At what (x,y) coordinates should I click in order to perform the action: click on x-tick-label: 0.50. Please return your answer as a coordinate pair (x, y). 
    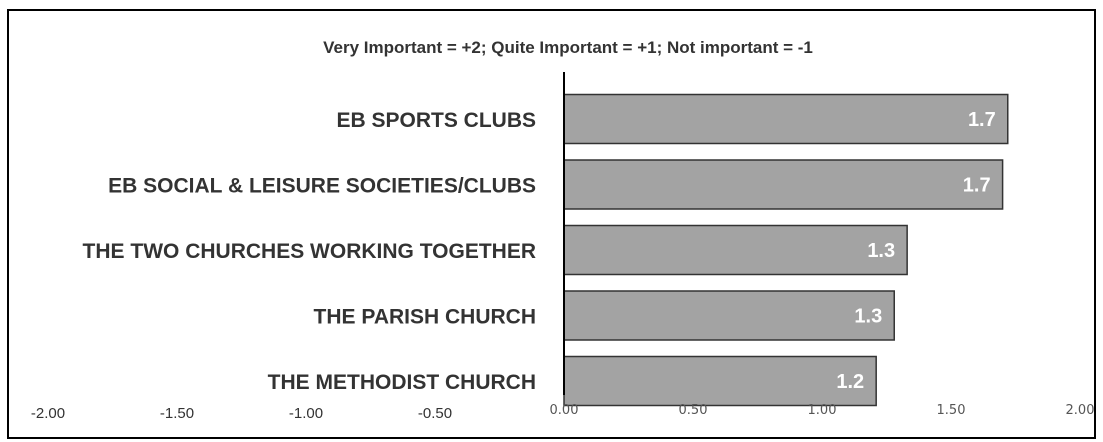
    Looking at the image, I should click on (693, 410).